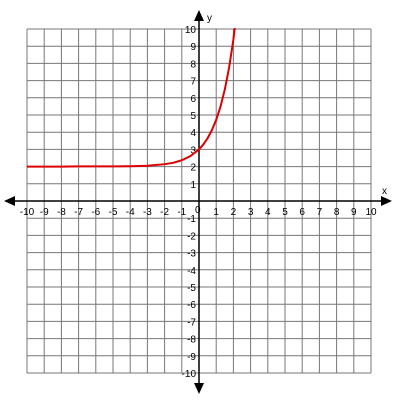 This screenshot has width=400, height=400. Describe the element at coordinates (78, 212) in the screenshot. I see `x-tick-label: -7` at that location.